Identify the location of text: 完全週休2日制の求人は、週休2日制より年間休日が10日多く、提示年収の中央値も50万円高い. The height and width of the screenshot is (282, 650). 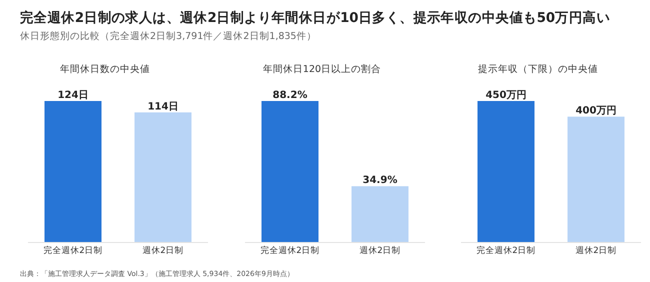
(321, 17).